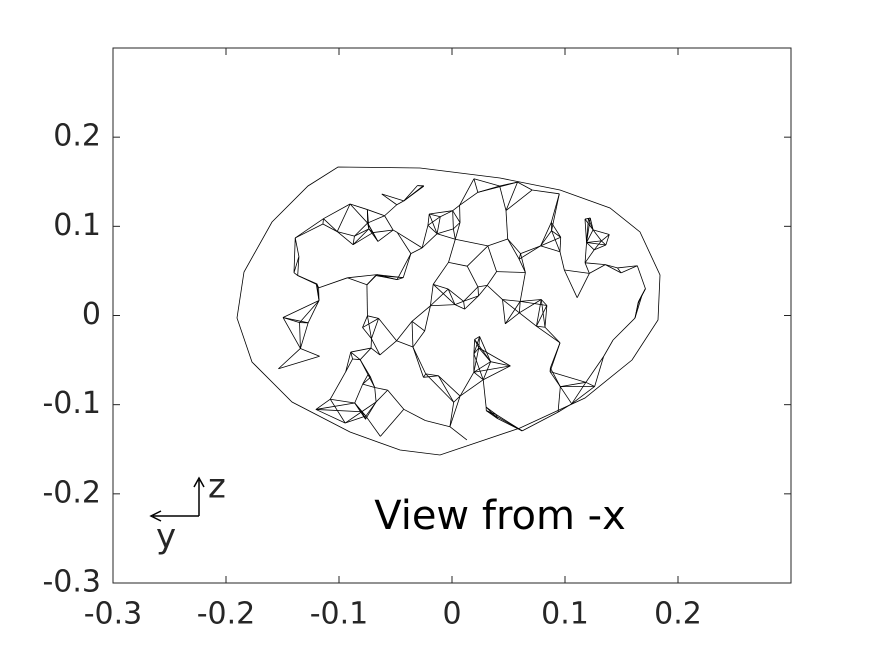  I want to click on triad-y-label: y, so click(166, 537).